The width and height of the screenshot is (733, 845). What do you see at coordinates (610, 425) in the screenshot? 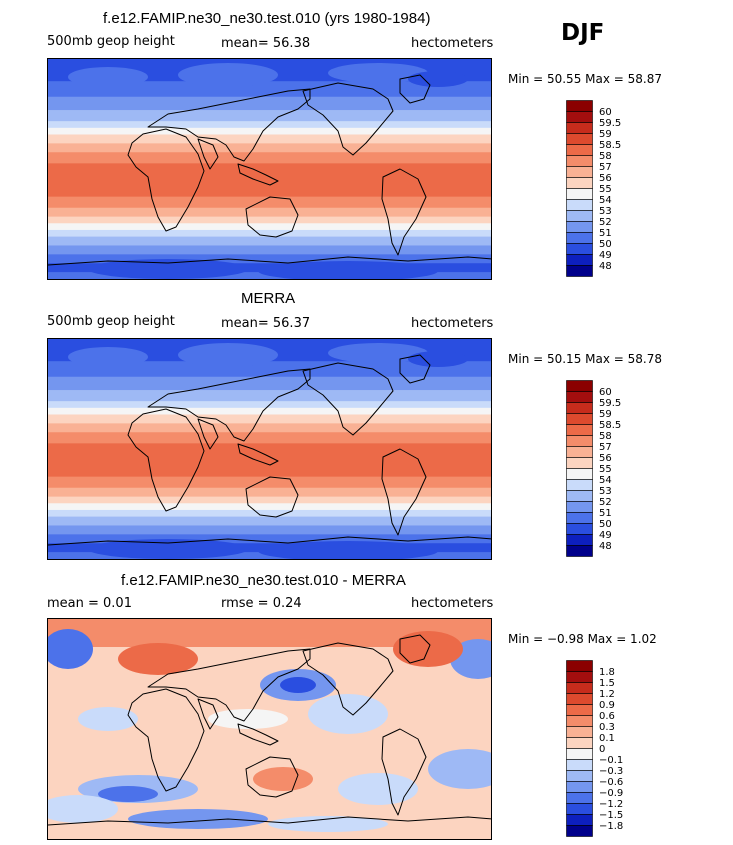
I see `colorbar-tick-label: 58.5` at bounding box center [610, 425].